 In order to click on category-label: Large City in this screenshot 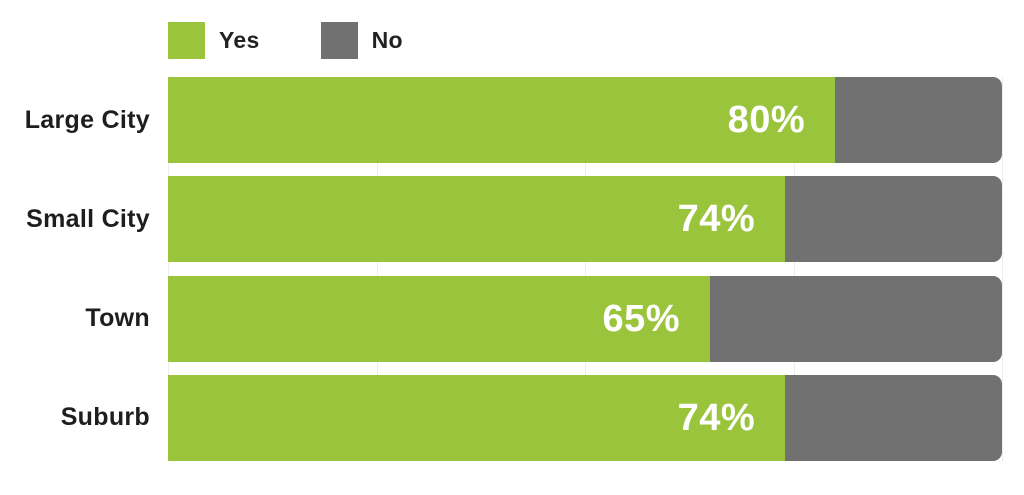, I will do `click(87, 119)`.